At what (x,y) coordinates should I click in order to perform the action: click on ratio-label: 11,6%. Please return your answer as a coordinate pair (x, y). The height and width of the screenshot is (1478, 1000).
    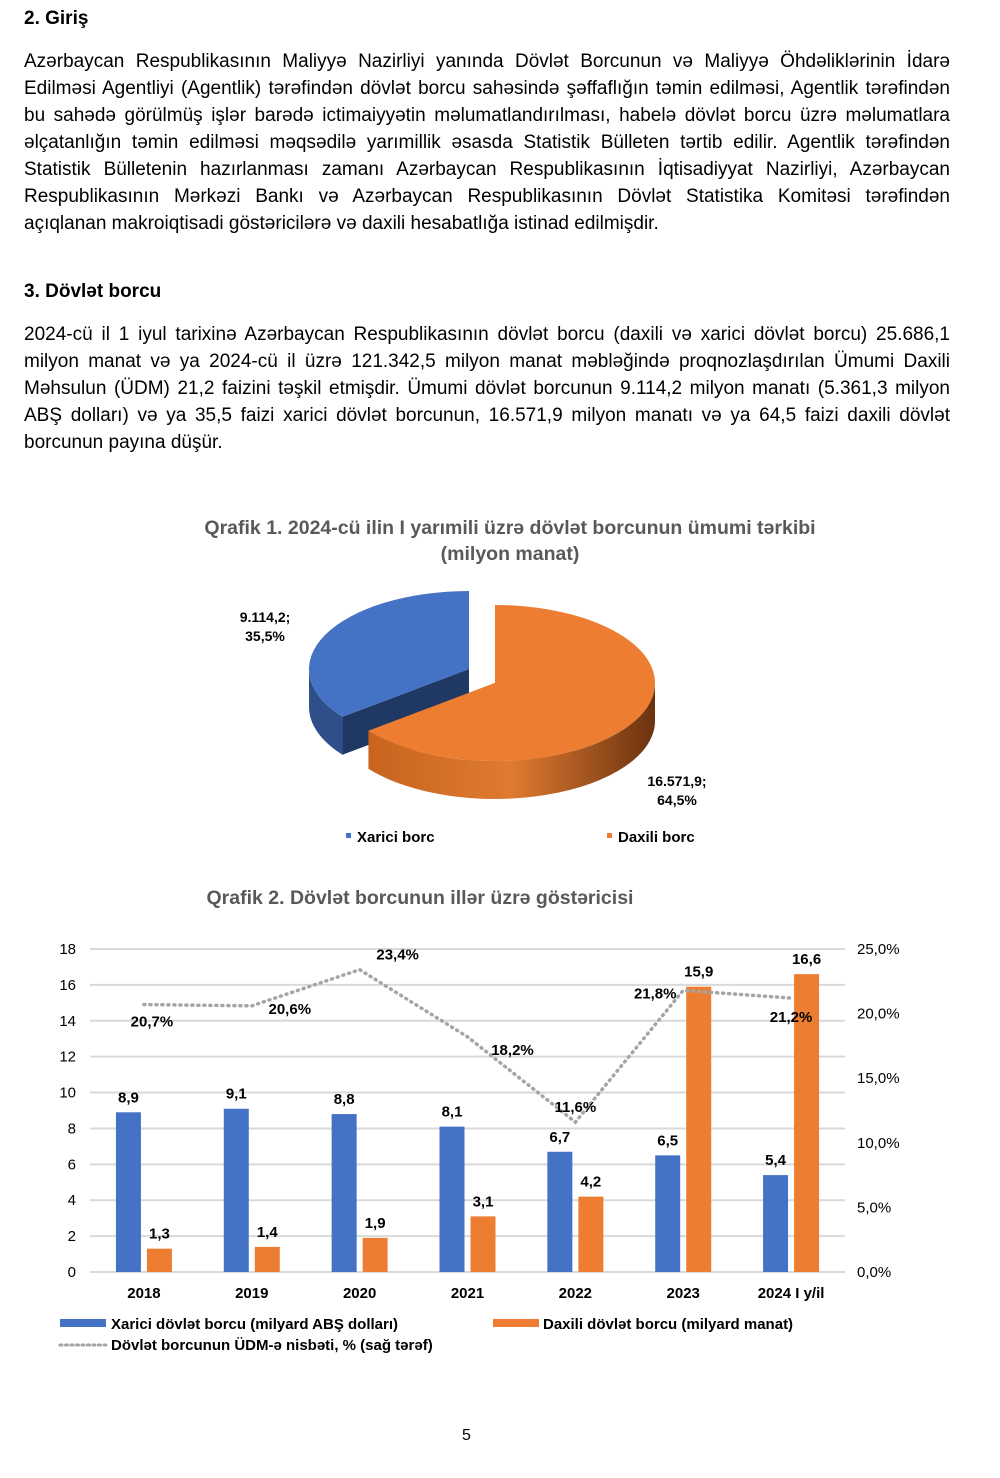
    Looking at the image, I should click on (575, 1107).